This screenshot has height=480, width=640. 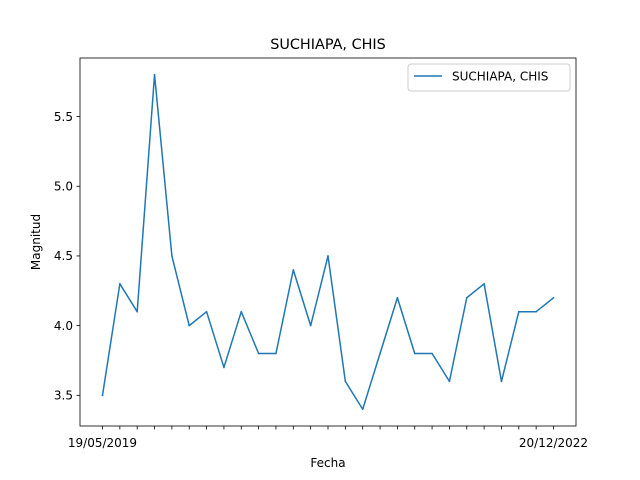 What do you see at coordinates (500, 77) in the screenshot?
I see `legend-series-label: SUCHIAPA, CHIS` at bounding box center [500, 77].